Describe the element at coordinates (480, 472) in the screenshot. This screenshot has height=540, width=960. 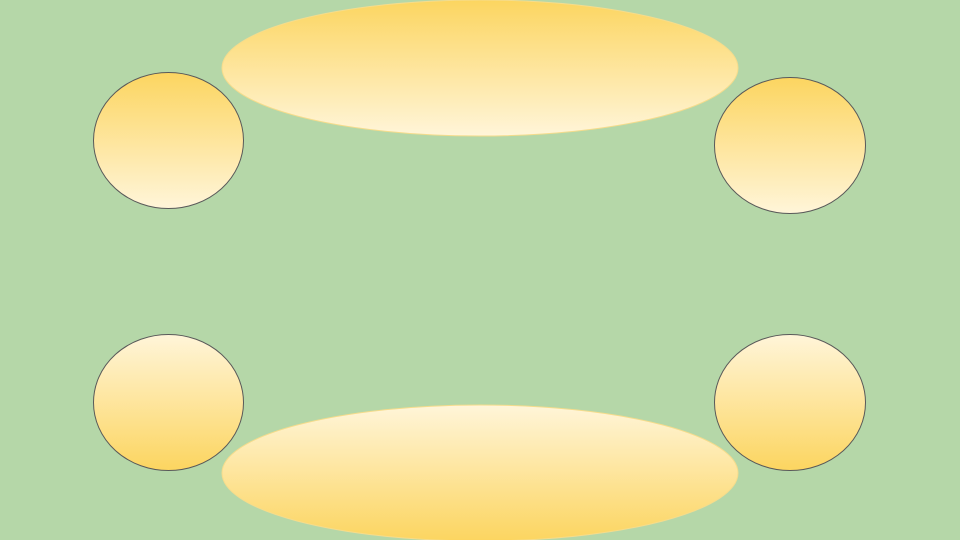
I see `bottom-banner-ellipse` at that location.